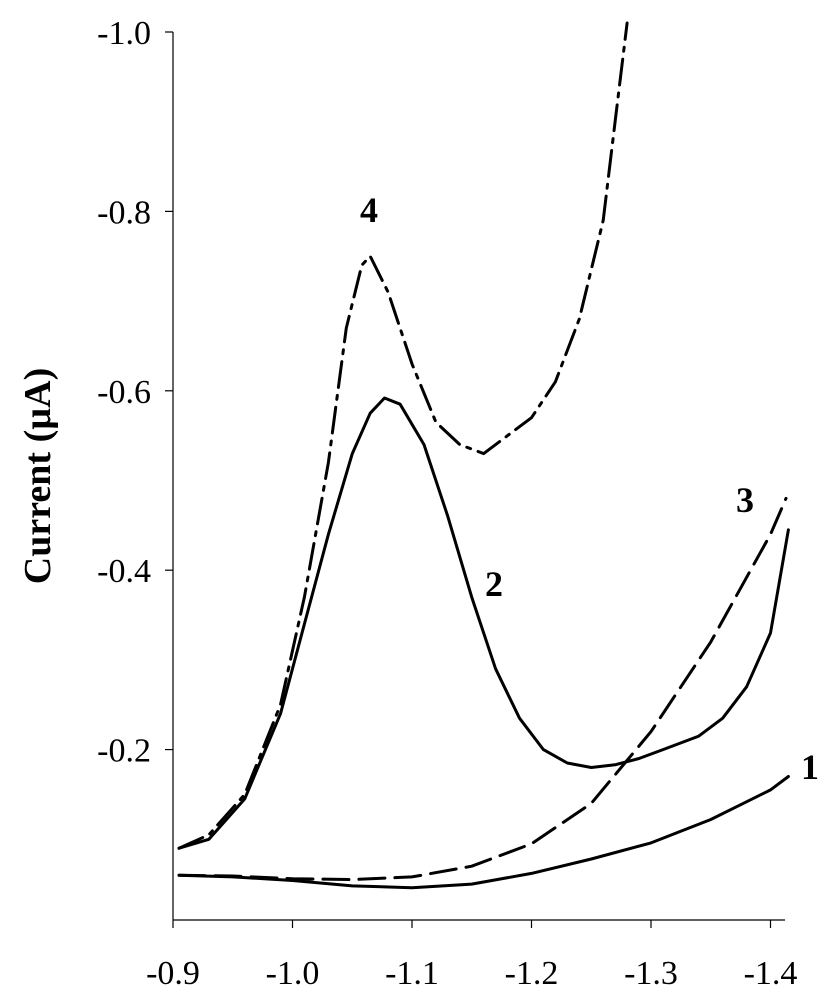 The height and width of the screenshot is (1000, 831). What do you see at coordinates (810, 767) in the screenshot?
I see `curve-label-1: 1` at bounding box center [810, 767].